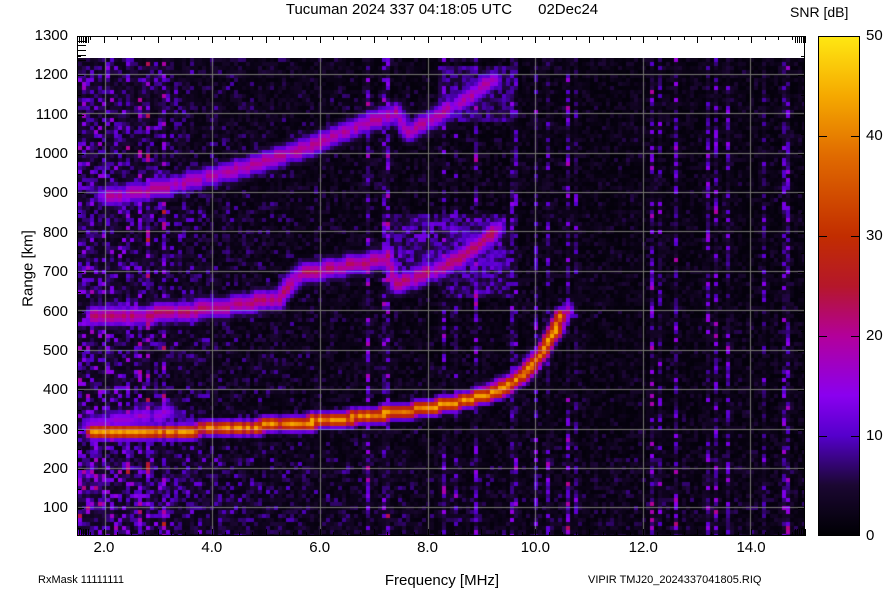 This screenshot has height=595, width=884. What do you see at coordinates (399, 9) in the screenshot?
I see `title-main: Tucuman 2024 337 04:18:05 UTC` at bounding box center [399, 9].